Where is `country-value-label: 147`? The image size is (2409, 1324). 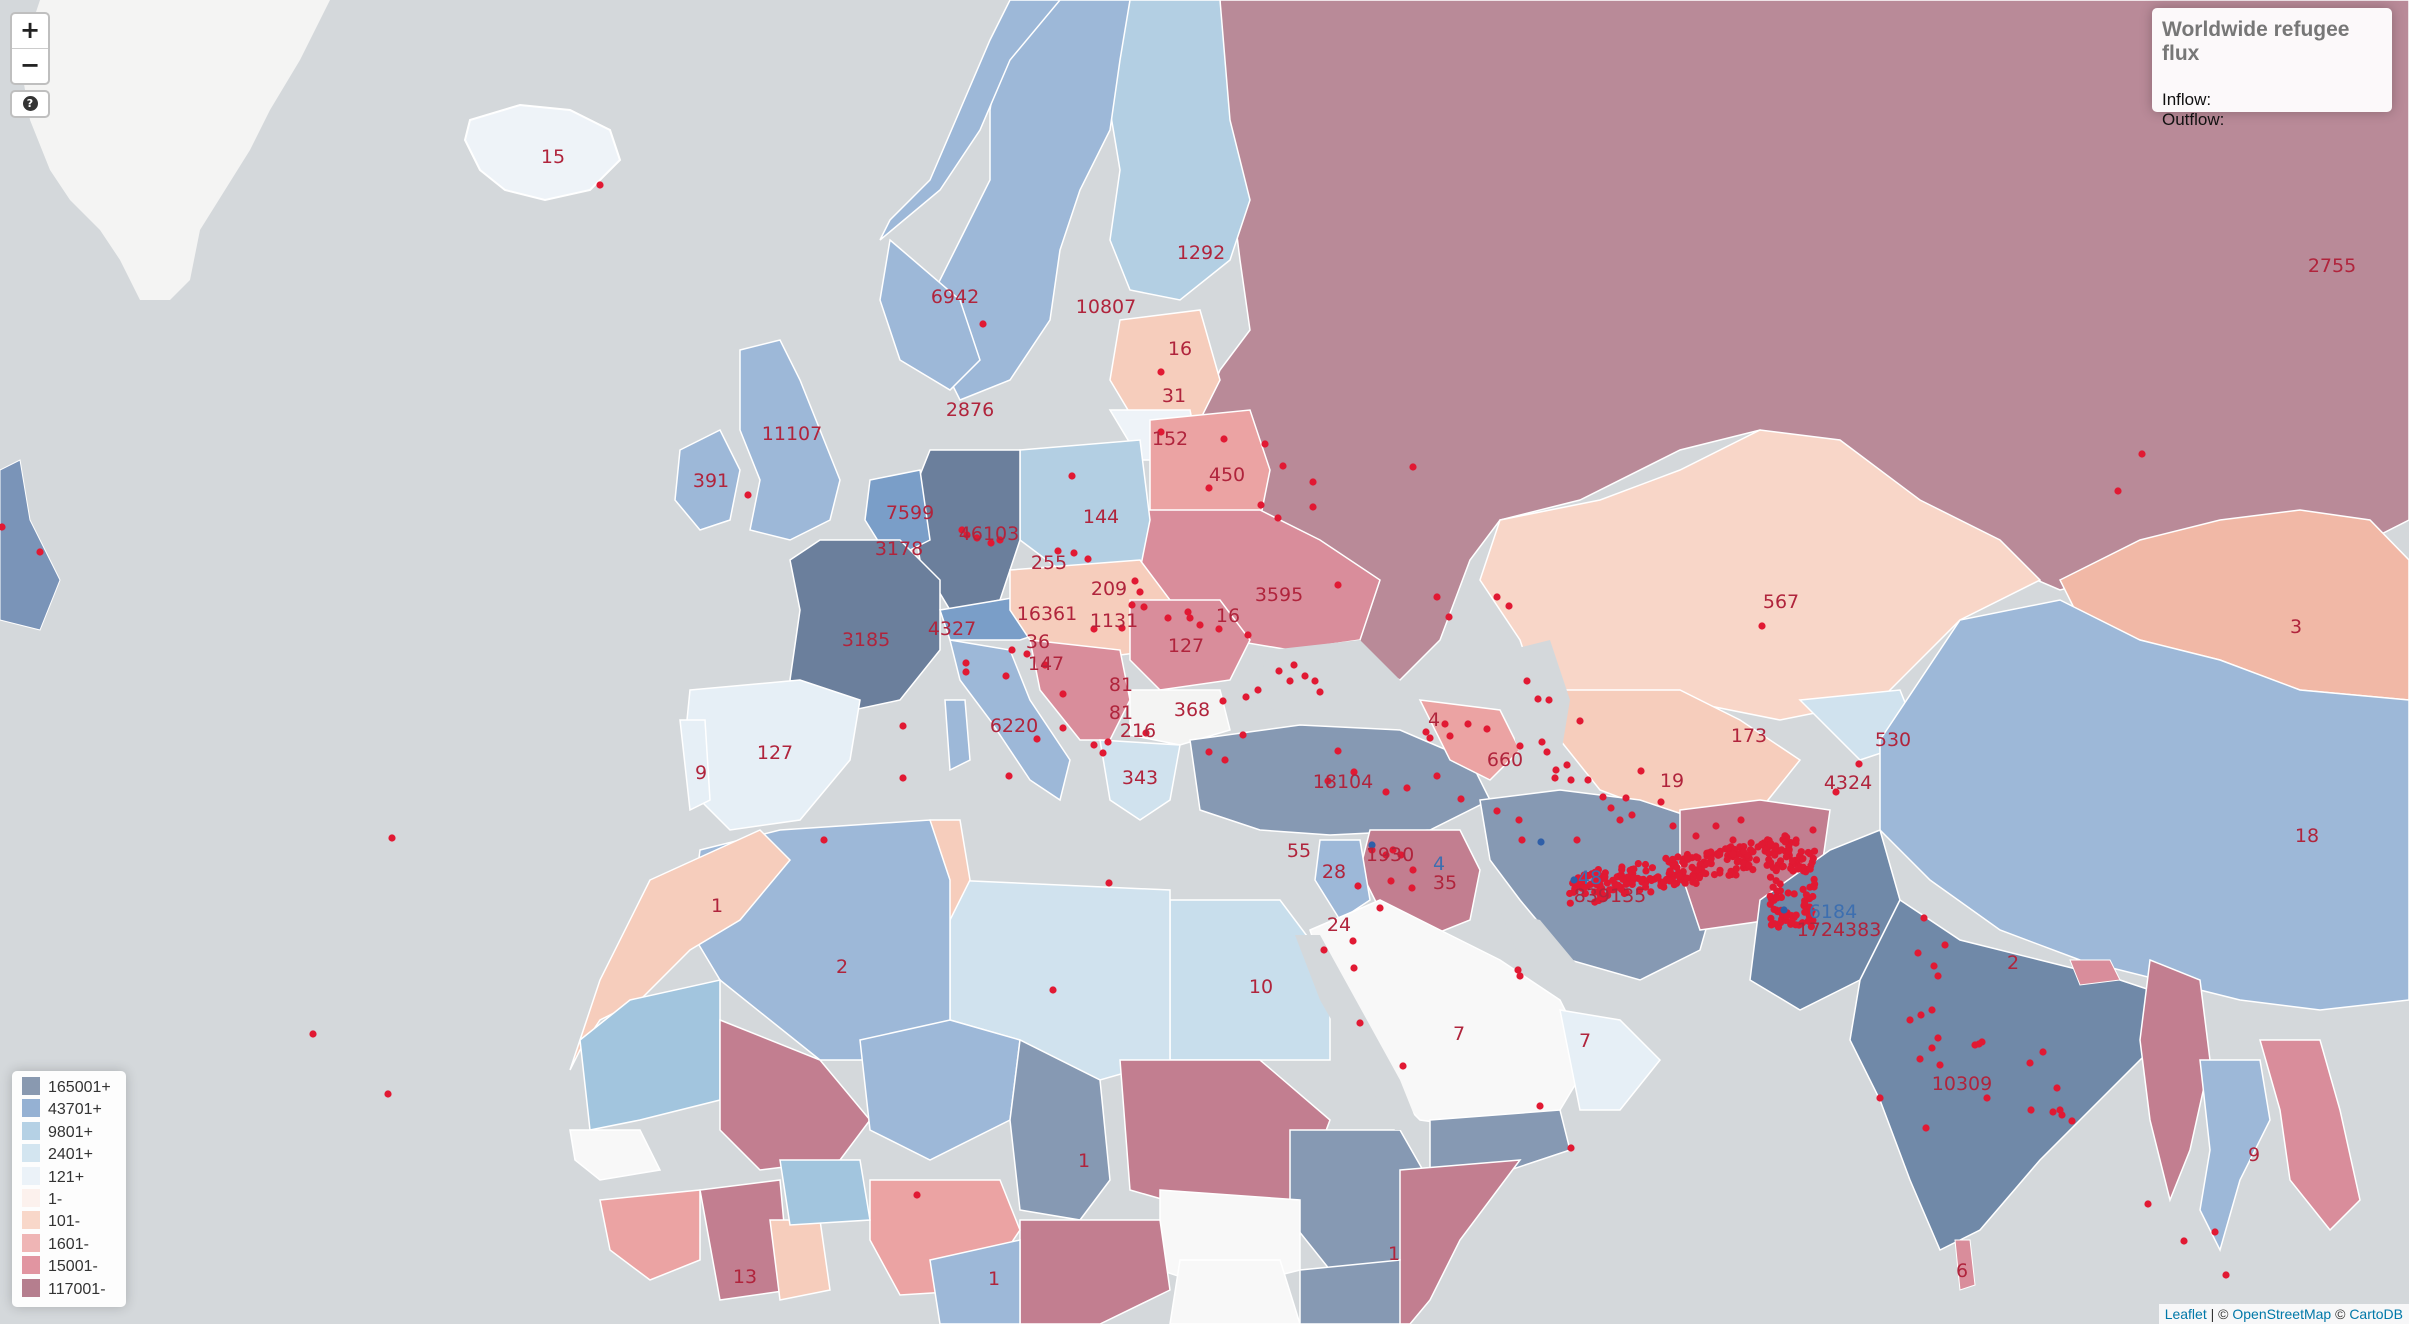
country-value-label: 147 is located at coordinates (1046, 664).